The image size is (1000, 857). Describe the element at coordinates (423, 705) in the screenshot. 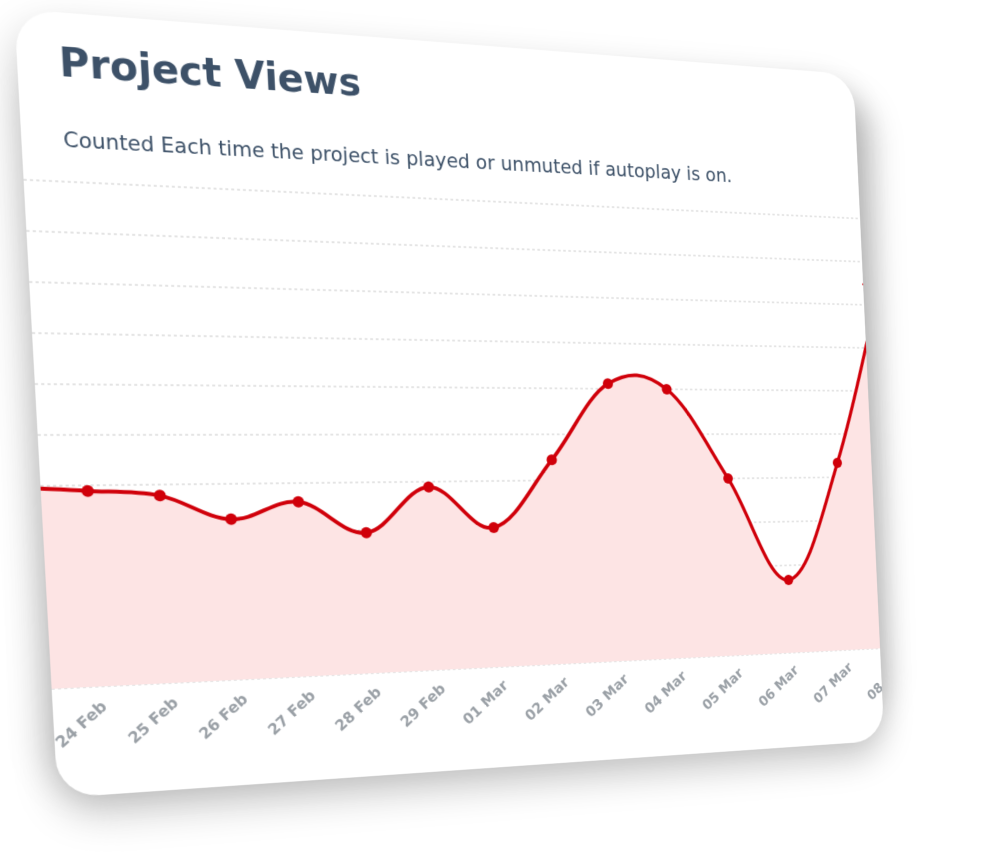

I see `x-tick-label: 29 Feb` at that location.